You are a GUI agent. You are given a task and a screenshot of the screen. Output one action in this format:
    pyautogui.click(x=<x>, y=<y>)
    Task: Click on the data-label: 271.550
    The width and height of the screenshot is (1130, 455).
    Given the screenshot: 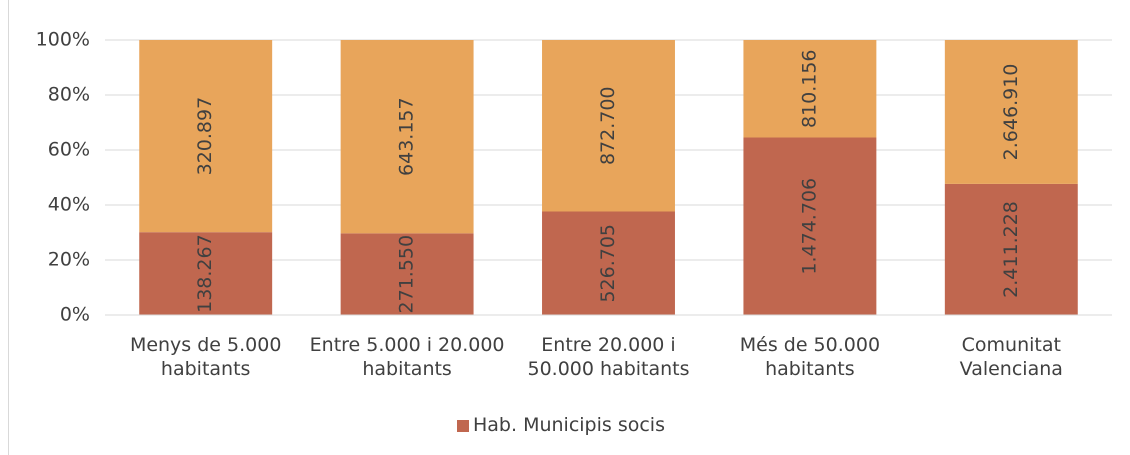 What is the action you would take?
    pyautogui.click(x=407, y=274)
    